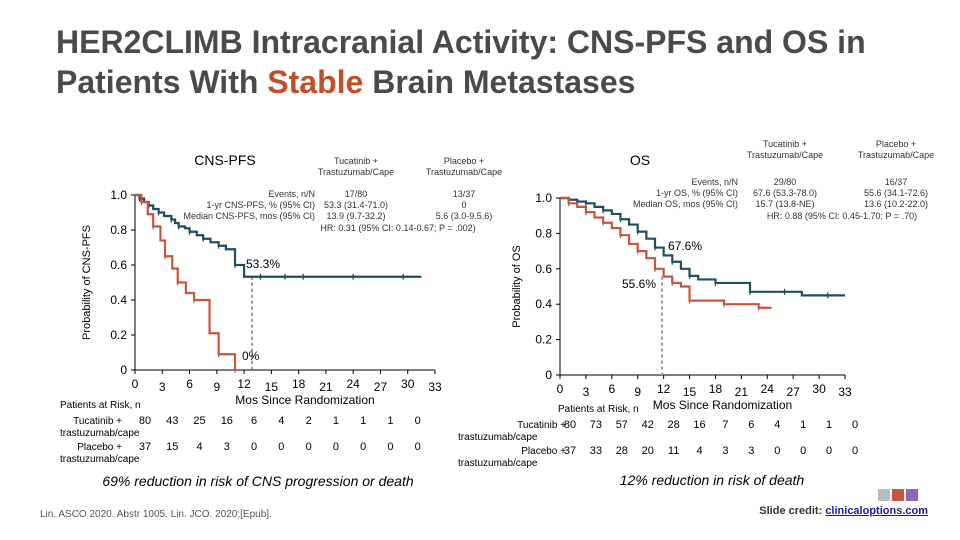 Image resolution: width=960 pixels, height=540 pixels. I want to click on x-tick-label: 6, so click(611, 389).